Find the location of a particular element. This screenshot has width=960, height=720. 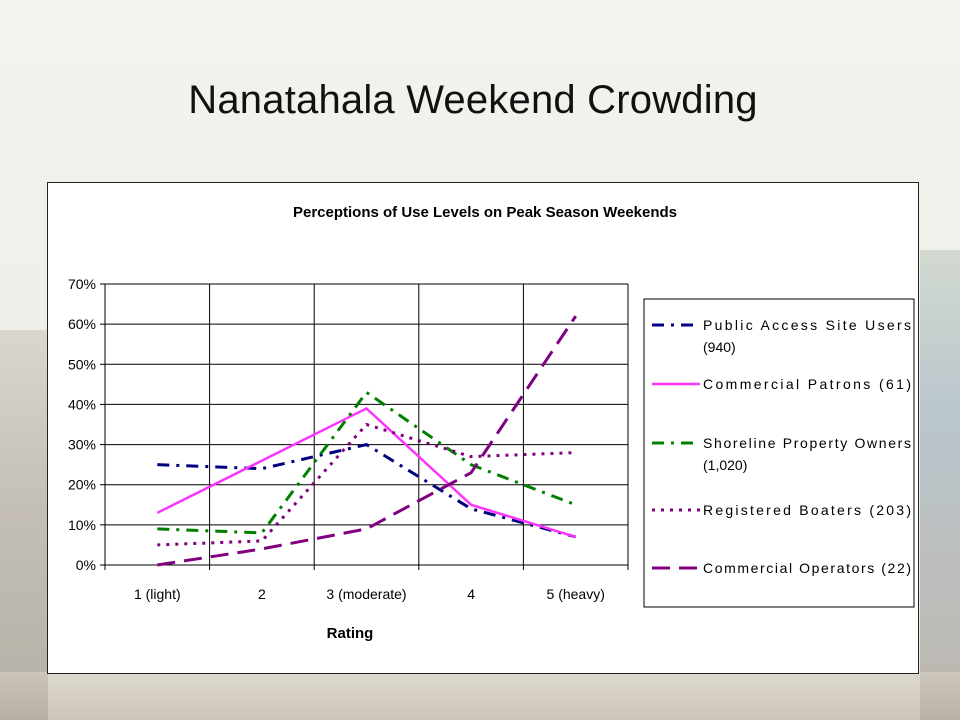

slide-title: Nanatahala Weekend Crowding is located at coordinates (473, 100).